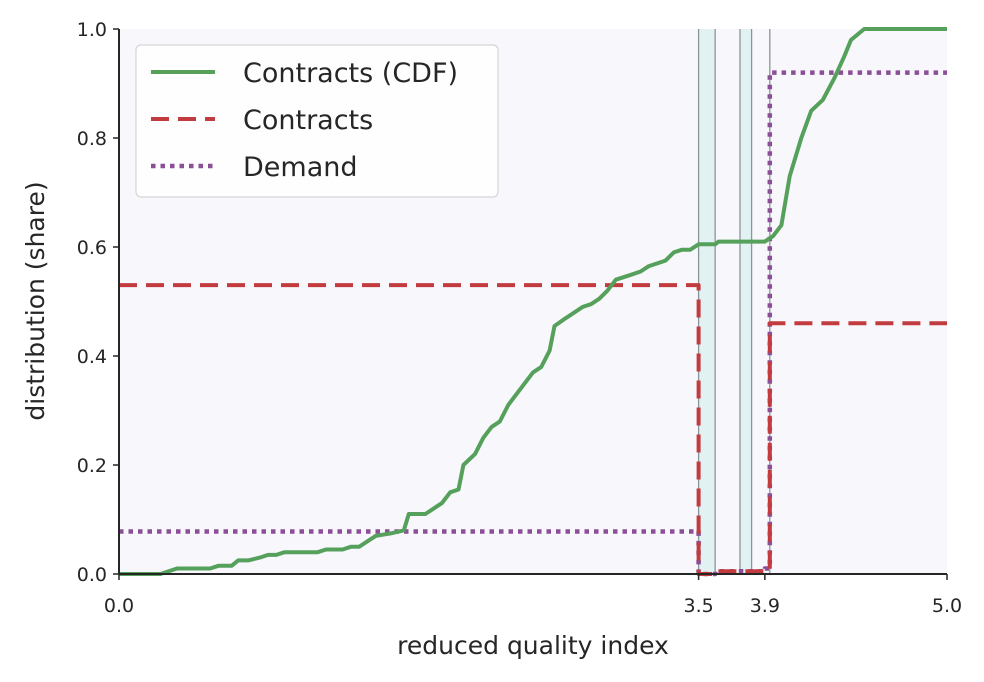 This screenshot has width=984, height=682. Describe the element at coordinates (92, 575) in the screenshot. I see `y-tick-label: 0.0` at that location.